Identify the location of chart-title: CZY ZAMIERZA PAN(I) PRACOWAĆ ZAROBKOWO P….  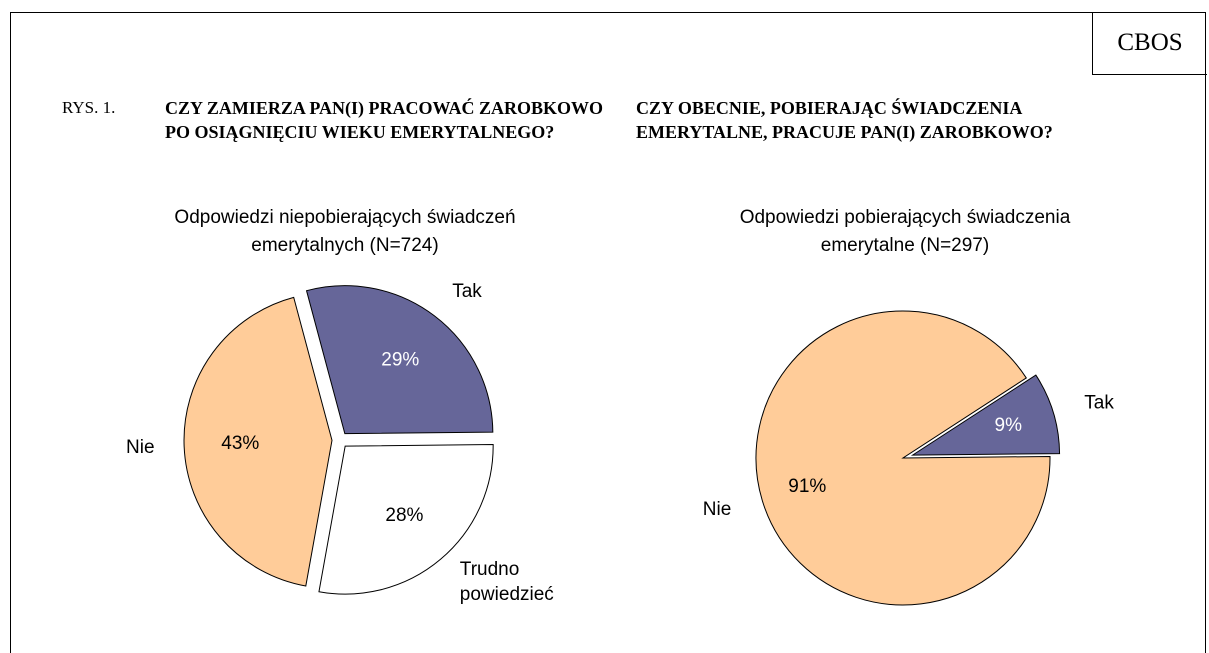
(384, 120).